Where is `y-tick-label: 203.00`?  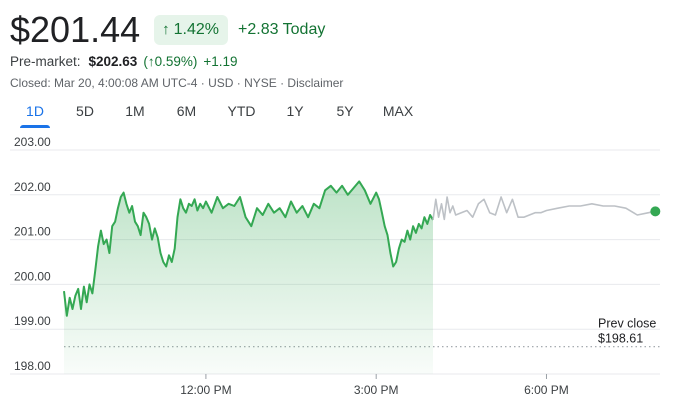
y-tick-label: 203.00 is located at coordinates (32, 142).